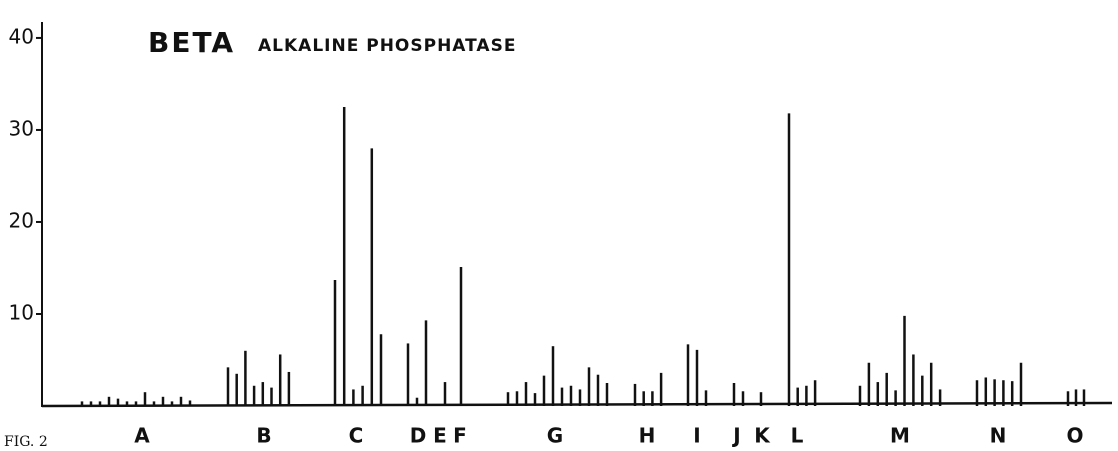 The height and width of the screenshot is (451, 1118). What do you see at coordinates (387, 46) in the screenshot?
I see `chart-subtitle: ALKALINE PHOSPHATASE` at bounding box center [387, 46].